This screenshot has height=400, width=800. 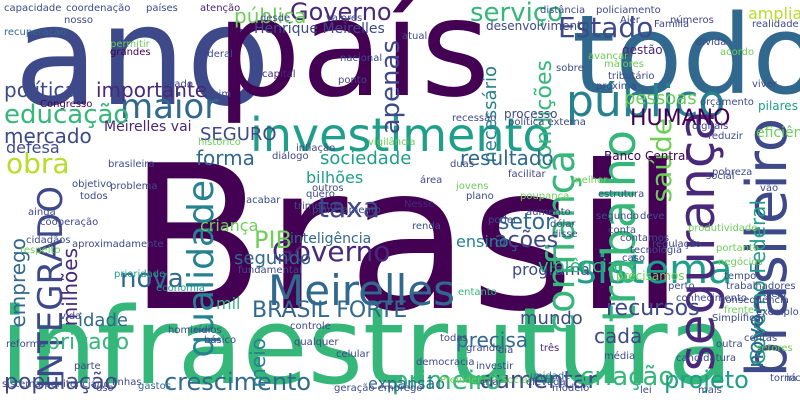 What do you see at coordinates (672, 24) in the screenshot?
I see `word-81: Família` at bounding box center [672, 24].